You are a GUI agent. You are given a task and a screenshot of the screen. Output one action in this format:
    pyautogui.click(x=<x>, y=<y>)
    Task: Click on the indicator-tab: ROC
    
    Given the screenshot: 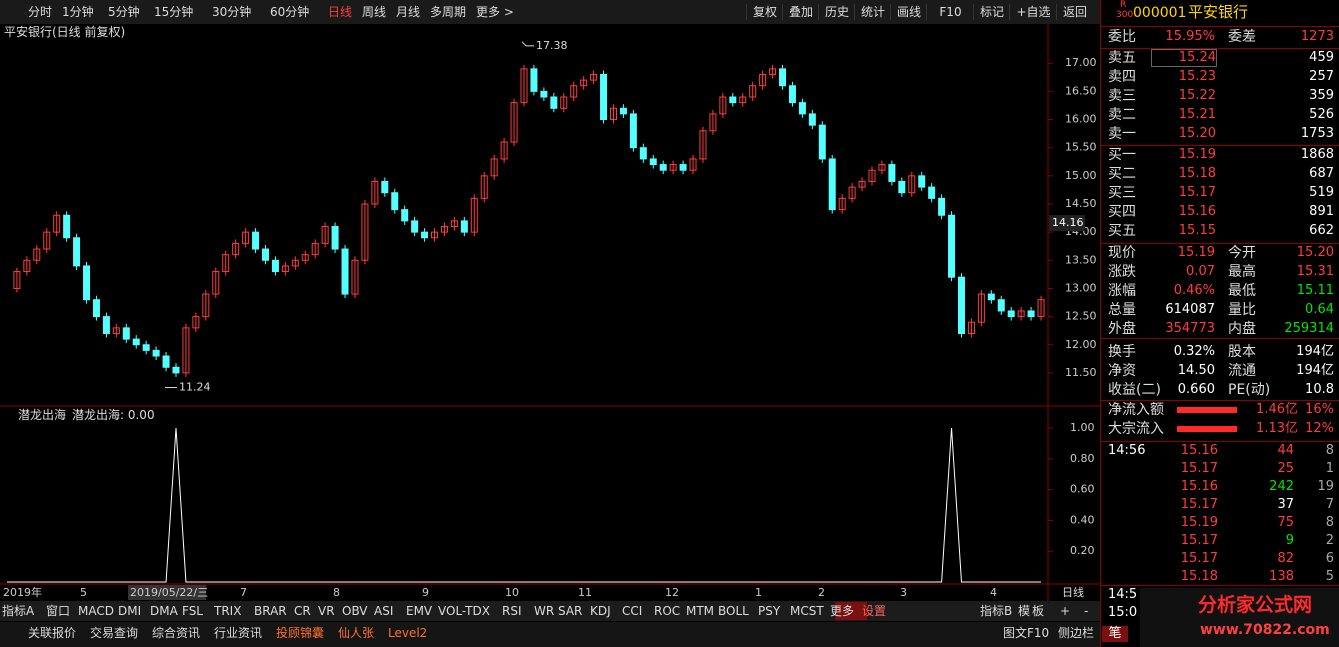 What is the action you would take?
    pyautogui.click(x=667, y=611)
    